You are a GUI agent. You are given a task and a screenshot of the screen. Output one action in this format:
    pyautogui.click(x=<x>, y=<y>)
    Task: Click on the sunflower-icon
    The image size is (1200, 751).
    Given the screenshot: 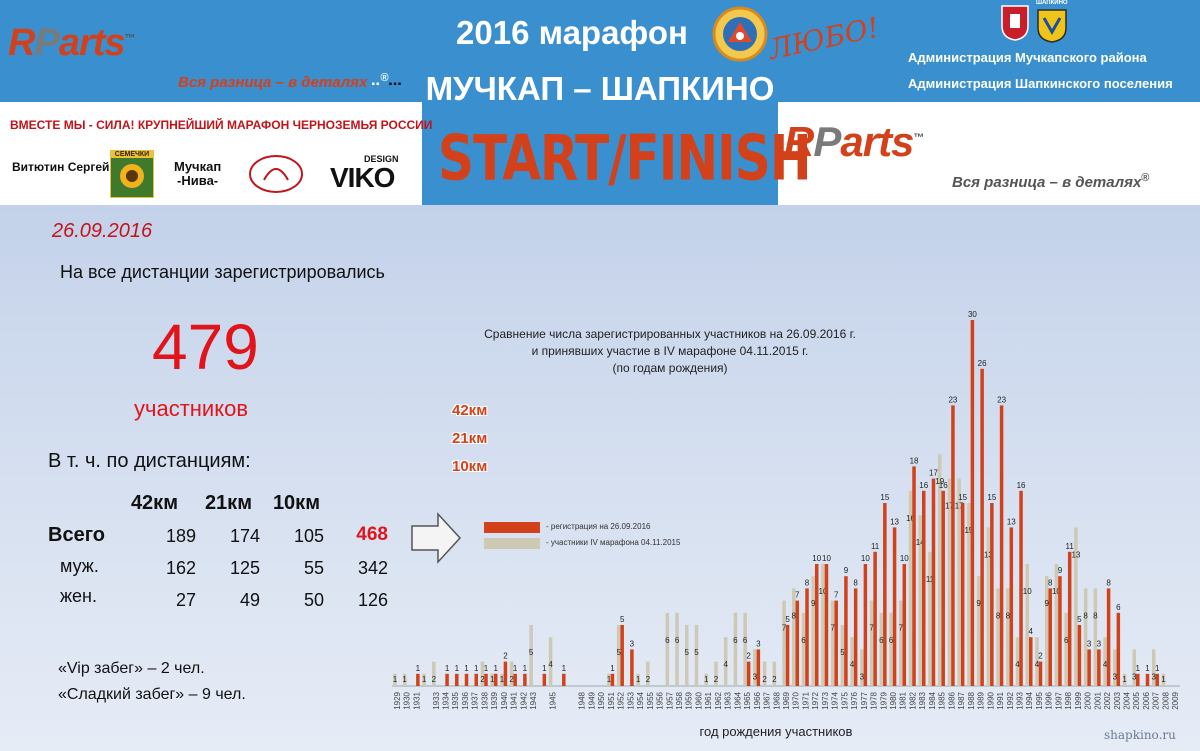 What is the action you would take?
    pyautogui.click(x=132, y=176)
    